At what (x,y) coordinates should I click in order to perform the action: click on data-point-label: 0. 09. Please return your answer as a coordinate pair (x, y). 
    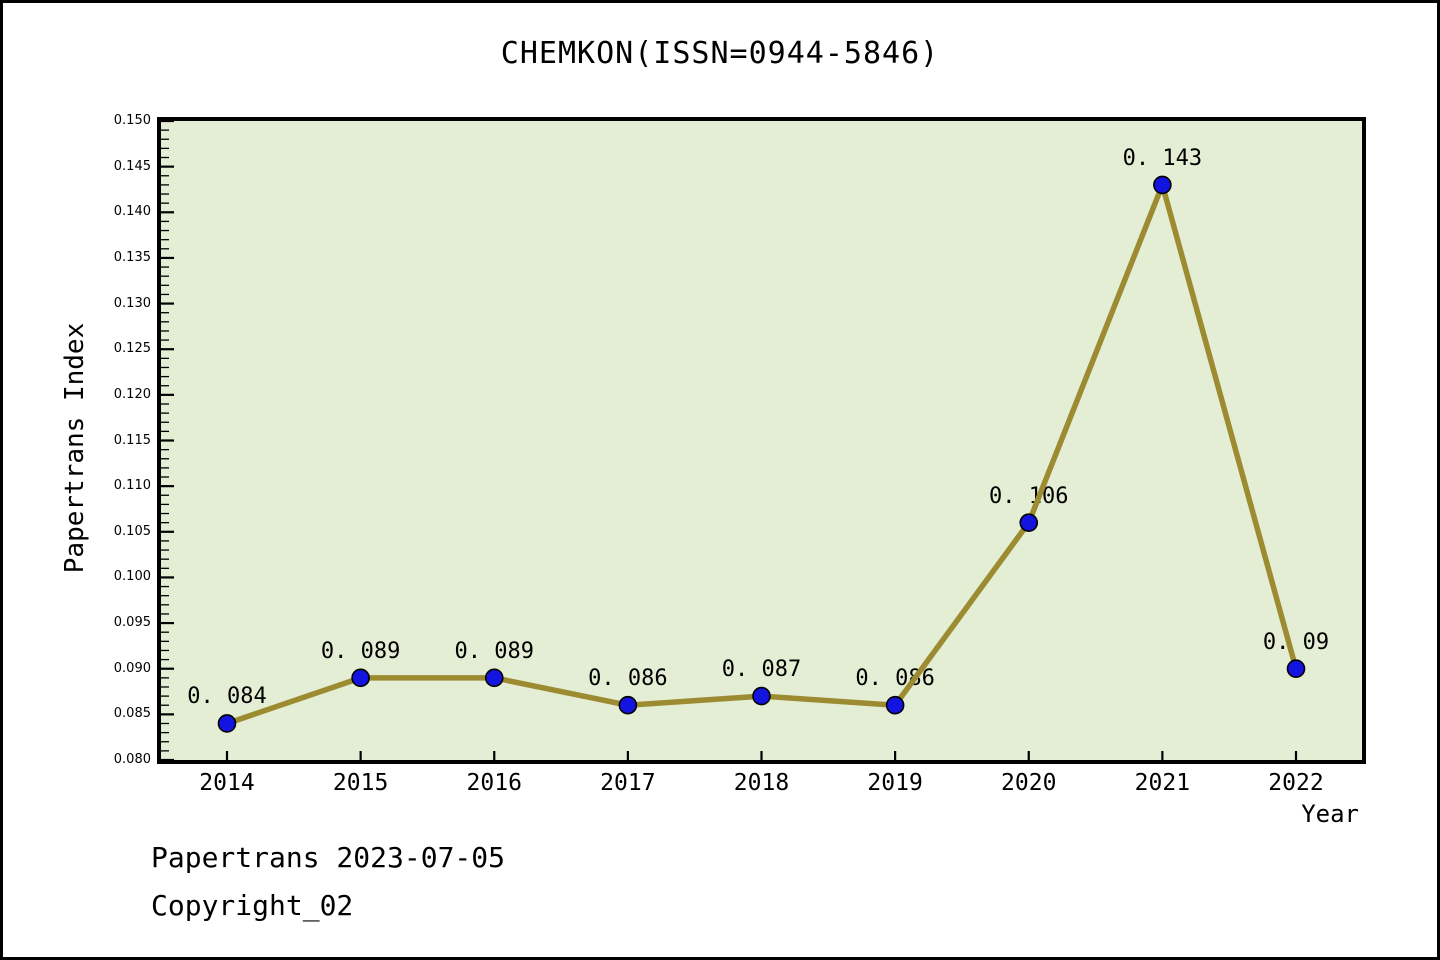
    Looking at the image, I should click on (1296, 642).